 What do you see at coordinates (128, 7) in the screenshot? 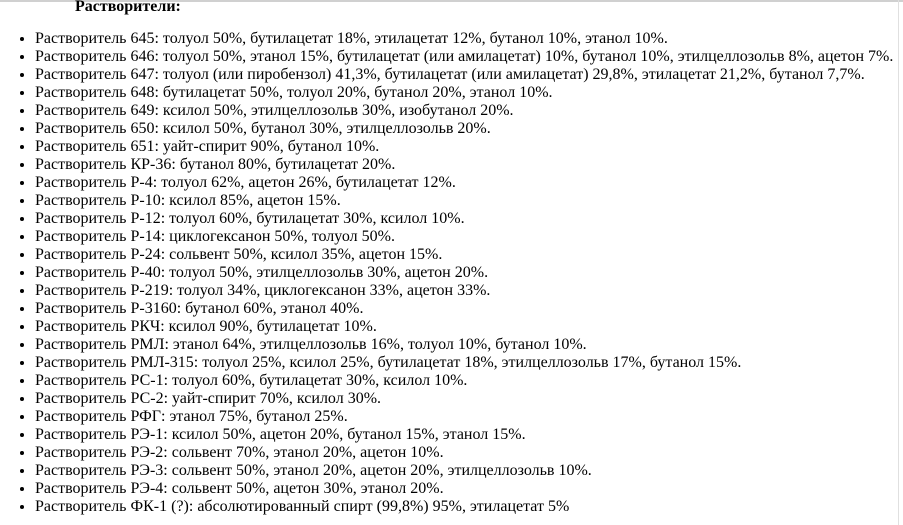
I see `section-heading: Растворители:` at bounding box center [128, 7].